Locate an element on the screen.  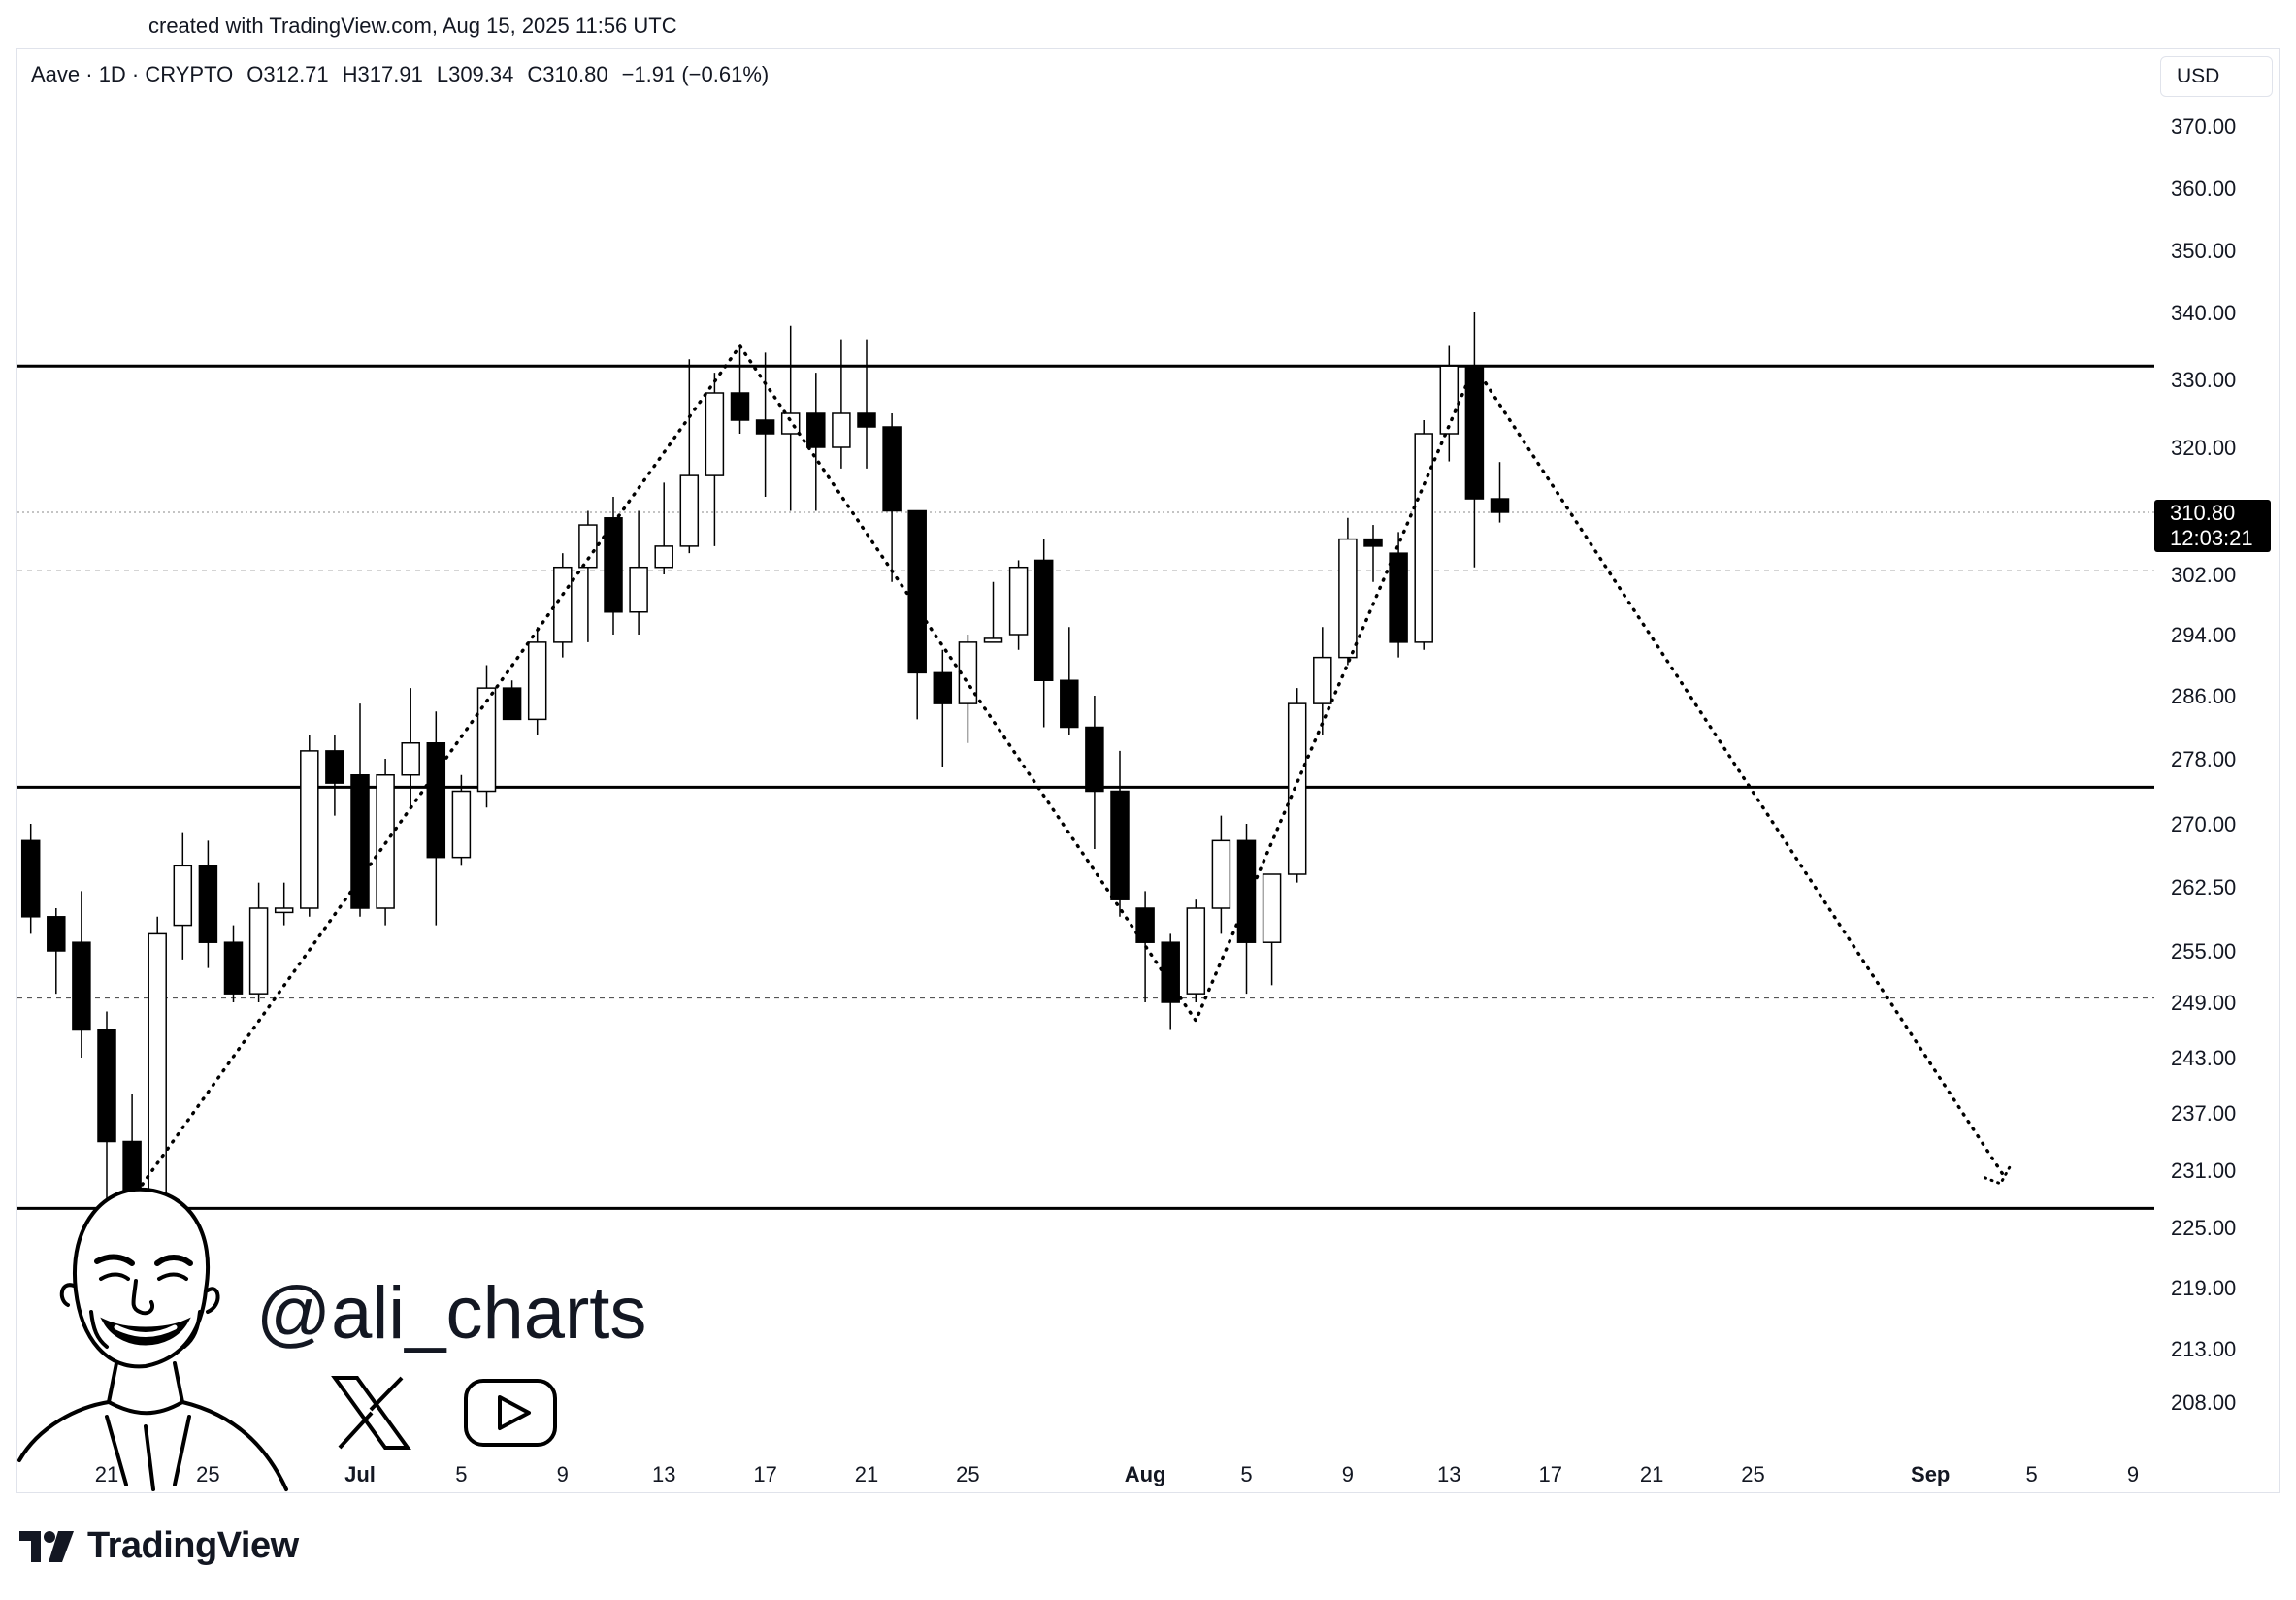
price-tick-label: 255.00 is located at coordinates (2203, 951).